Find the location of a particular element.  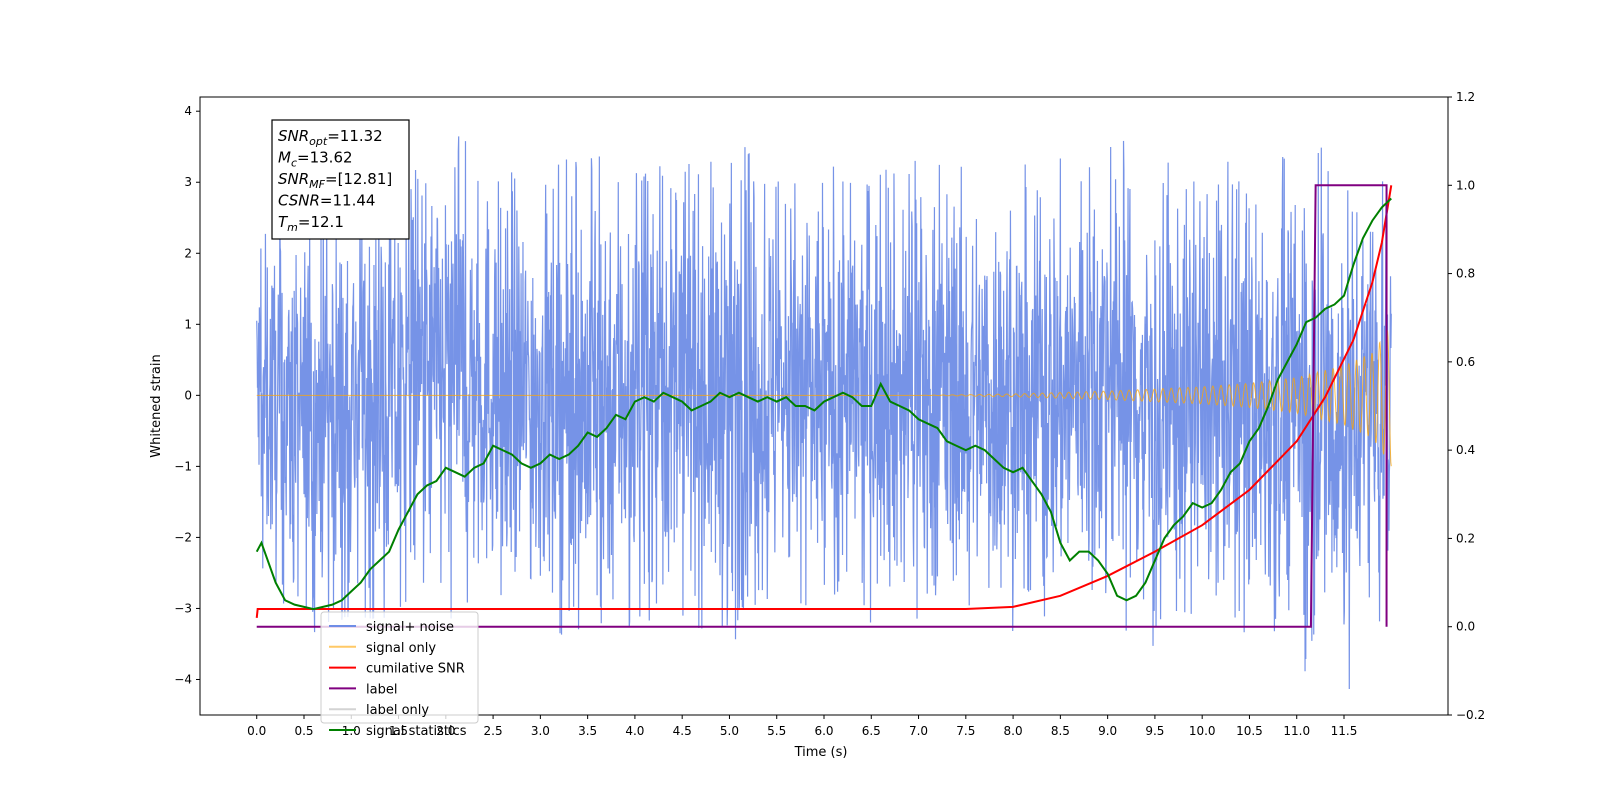

y2-tick-label: 0.4 is located at coordinates (1465, 450).